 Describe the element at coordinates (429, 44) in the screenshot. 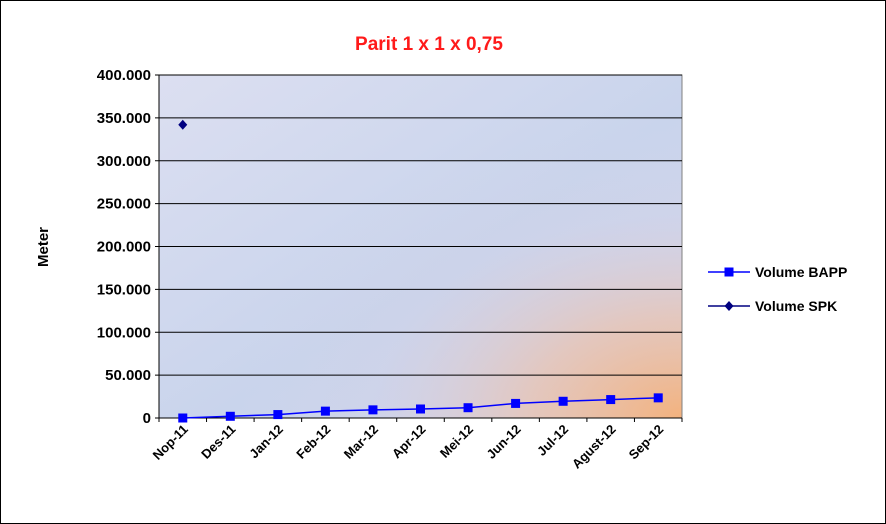

I see `chart-title: Parit 1 x 1 x 0,75` at that location.